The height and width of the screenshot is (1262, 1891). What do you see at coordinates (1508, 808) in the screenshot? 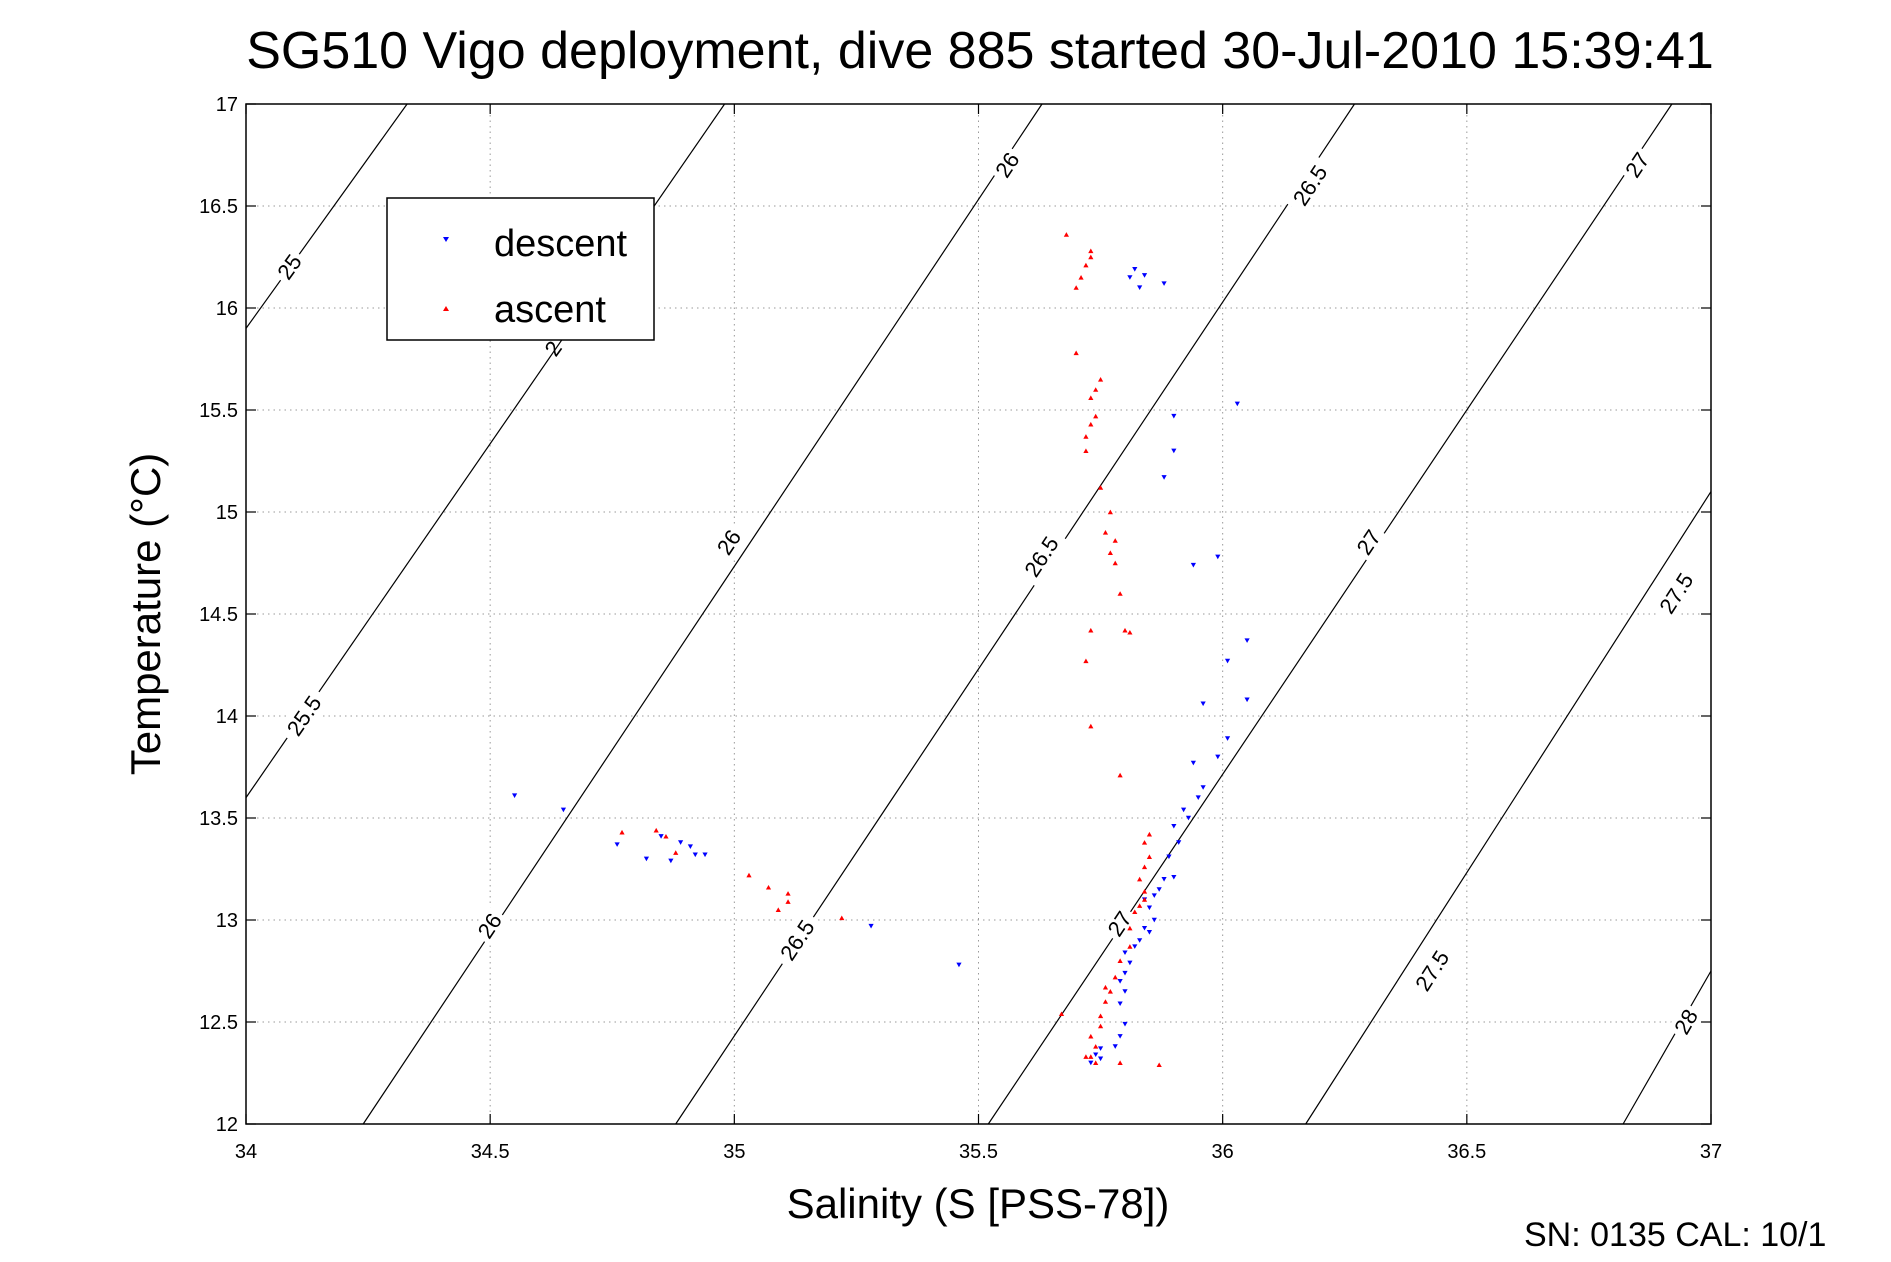
I see `density-contour-line` at bounding box center [1508, 808].